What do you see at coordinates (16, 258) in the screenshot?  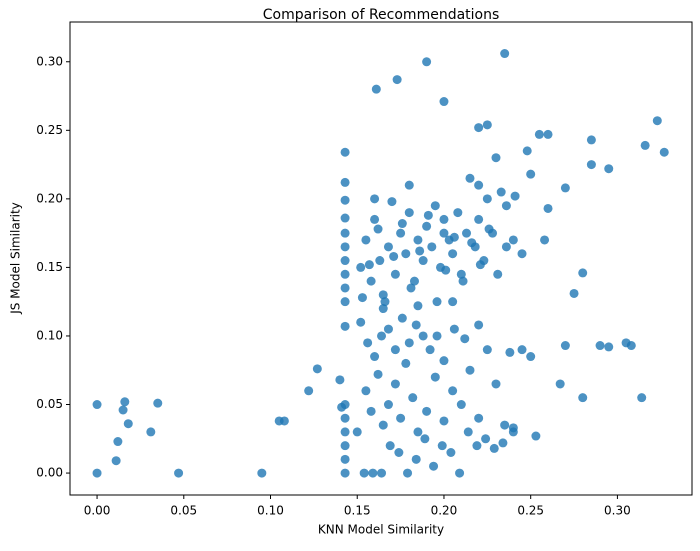 I see `y-axis-label: JS Model Similarity` at bounding box center [16, 258].